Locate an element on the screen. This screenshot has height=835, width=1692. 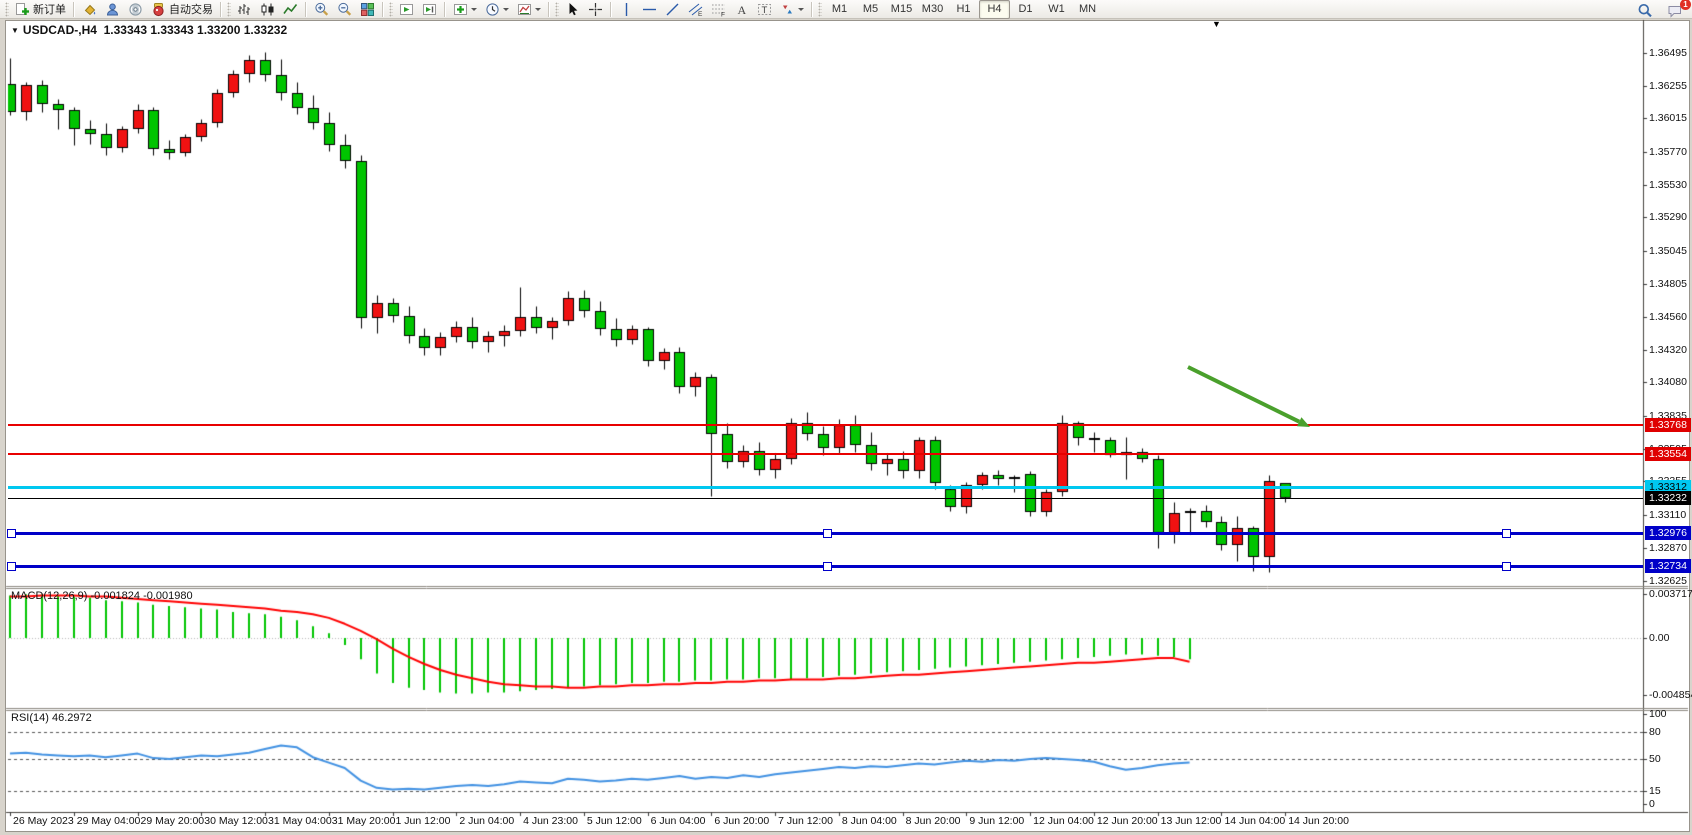
chart-symbol-period: USDCAD-,H4 is located at coordinates (59, 30).